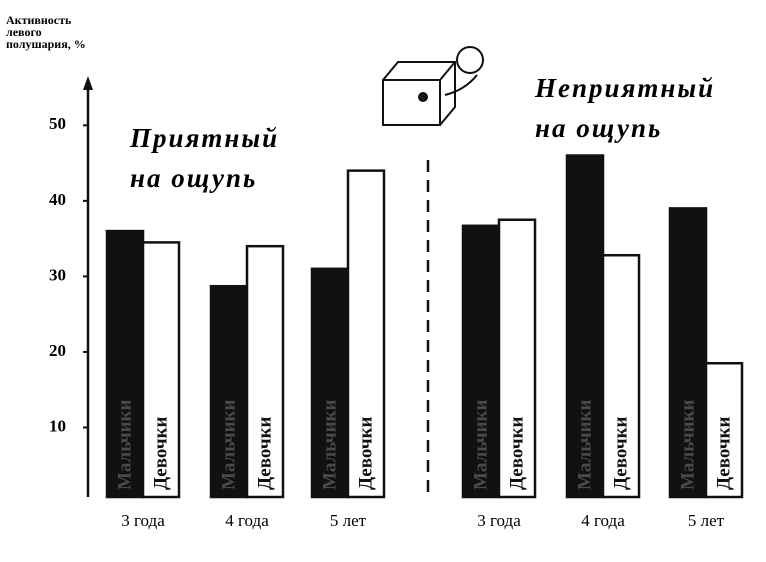 The width and height of the screenshot is (766, 562). What do you see at coordinates (205, 158) in the screenshot?
I see `annotation: Приятный на ощупь` at bounding box center [205, 158].